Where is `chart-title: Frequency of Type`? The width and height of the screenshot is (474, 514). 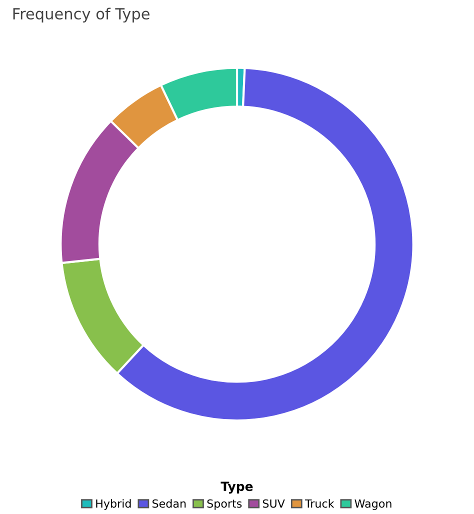
chart-title: Frequency of Type is located at coordinates (81, 15).